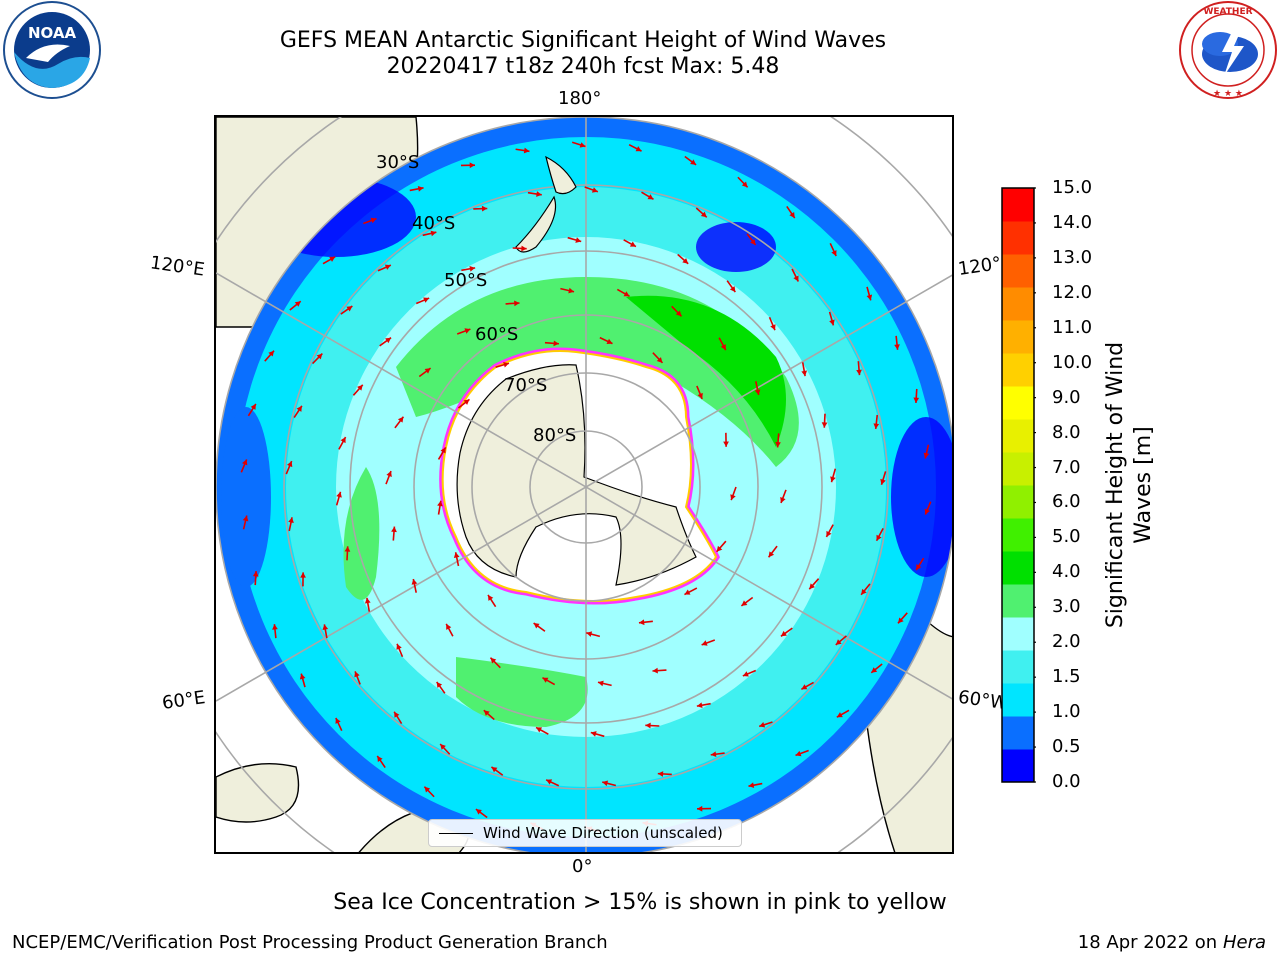 The image size is (1280, 960). Describe the element at coordinates (497, 334) in the screenshot. I see `parallel-label-60s: 60°S` at that location.